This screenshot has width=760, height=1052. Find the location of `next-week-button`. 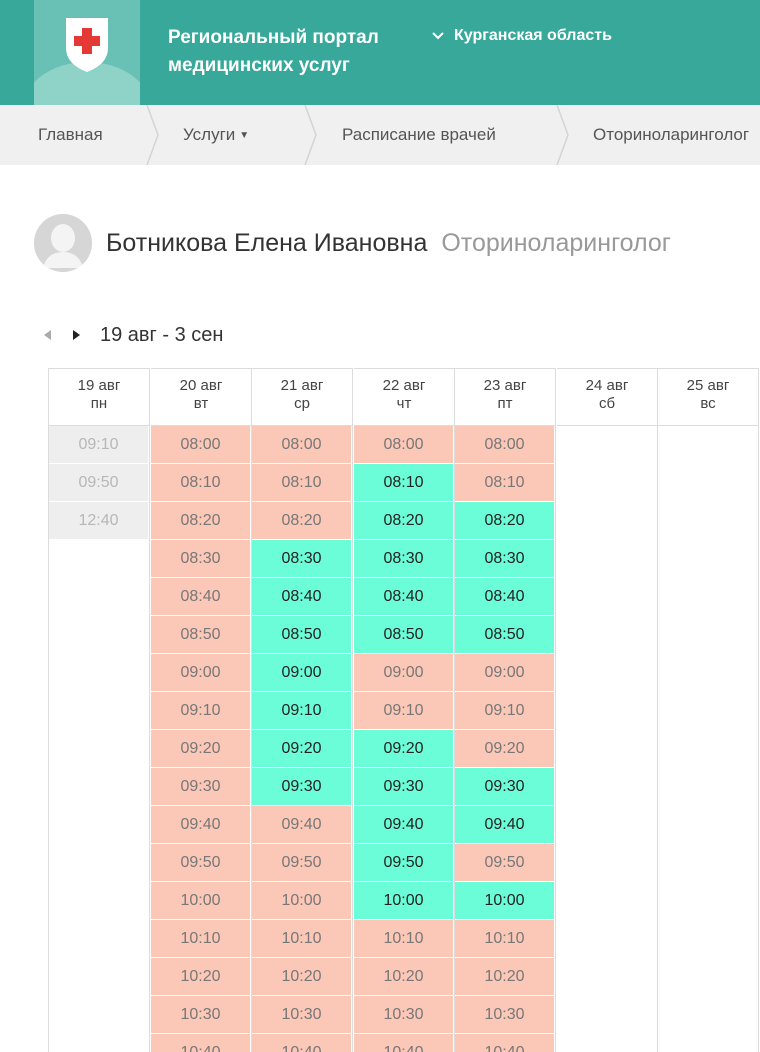

next-week-button is located at coordinates (77, 335).